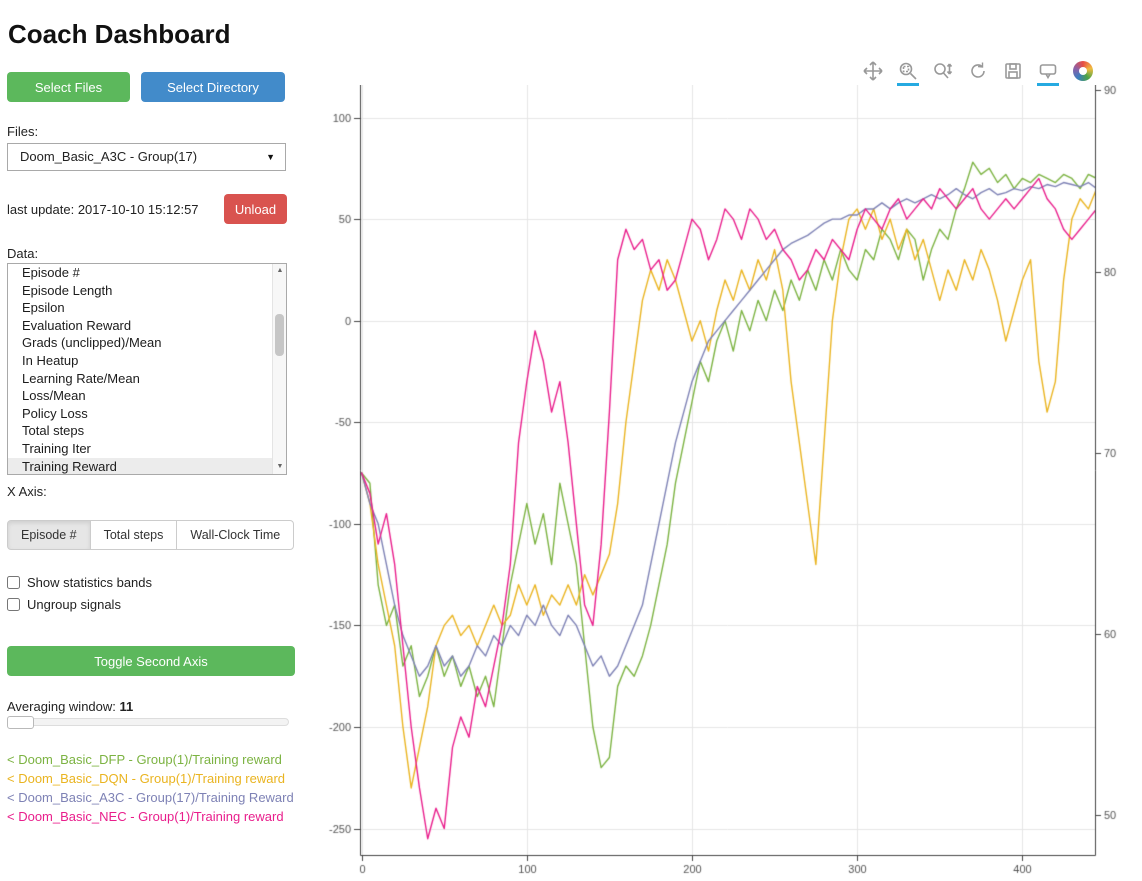 This screenshot has width=1142, height=881. What do you see at coordinates (13, 582) in the screenshot?
I see `show-statistics-bands-checkbox` at bounding box center [13, 582].